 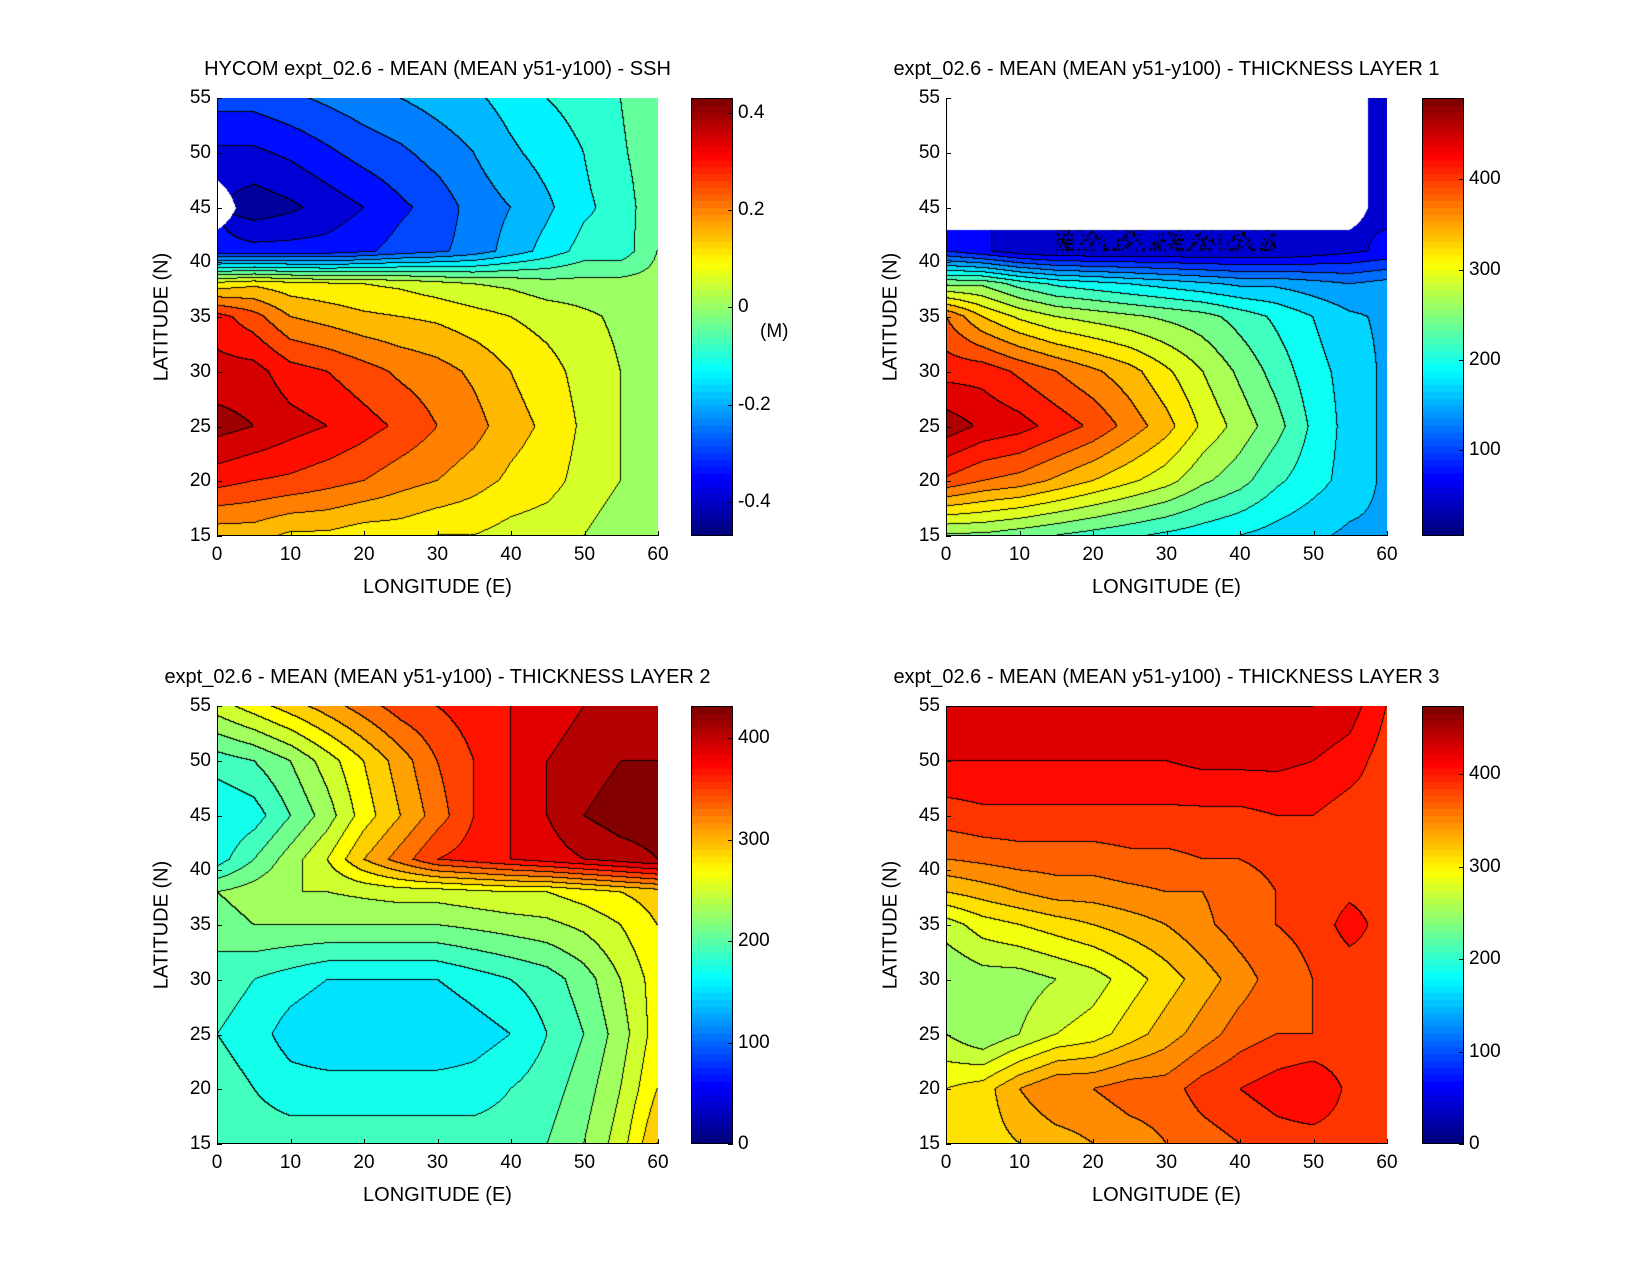 What do you see at coordinates (200, 979) in the screenshot?
I see `y-tick-label: 30` at bounding box center [200, 979].